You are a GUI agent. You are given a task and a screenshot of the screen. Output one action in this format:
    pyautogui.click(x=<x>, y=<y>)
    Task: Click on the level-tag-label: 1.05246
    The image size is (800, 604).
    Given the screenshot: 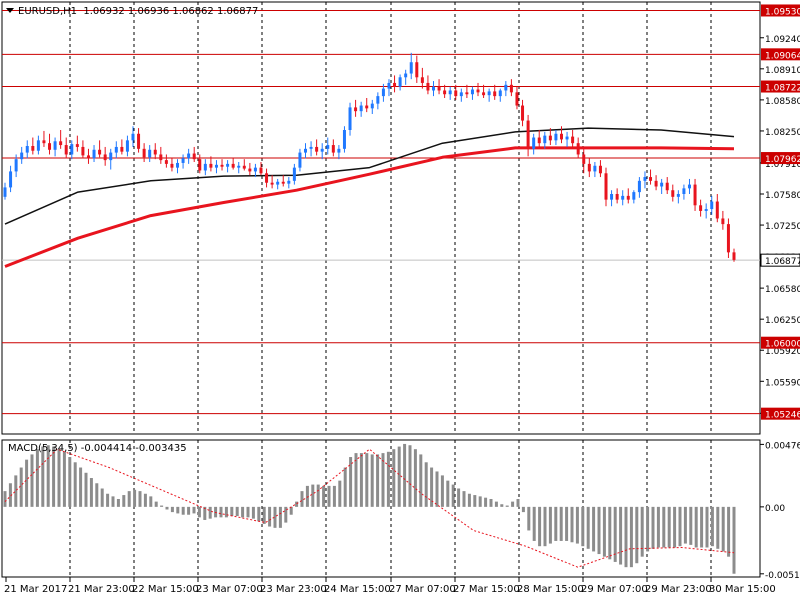 What is the action you would take?
    pyautogui.click(x=782, y=416)
    